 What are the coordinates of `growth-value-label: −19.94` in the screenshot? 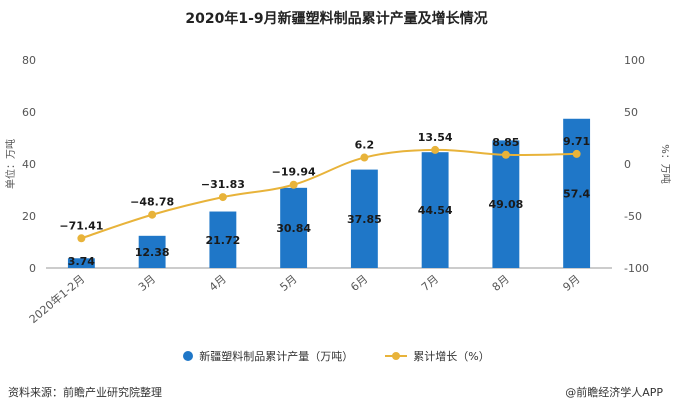 It's located at (294, 172).